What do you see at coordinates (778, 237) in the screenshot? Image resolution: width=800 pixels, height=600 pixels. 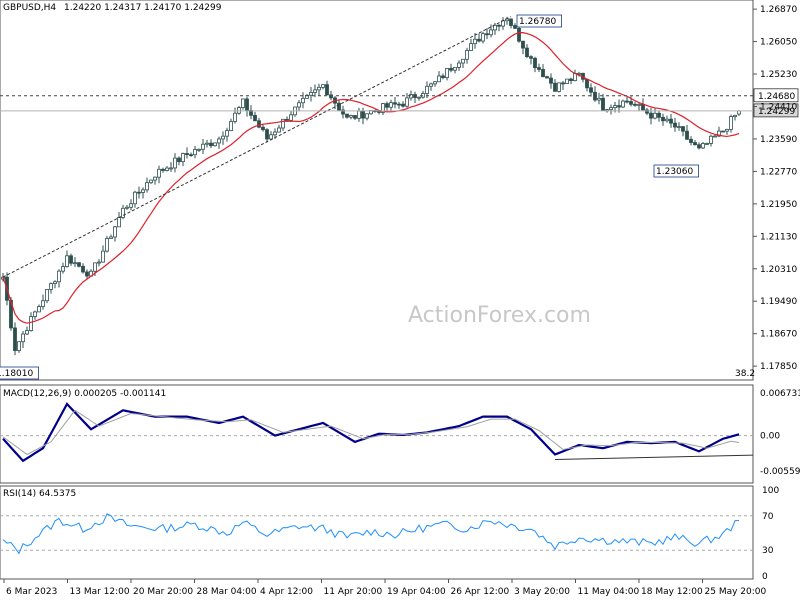 I see `y-tick-label: 1.21130` at bounding box center [778, 237].